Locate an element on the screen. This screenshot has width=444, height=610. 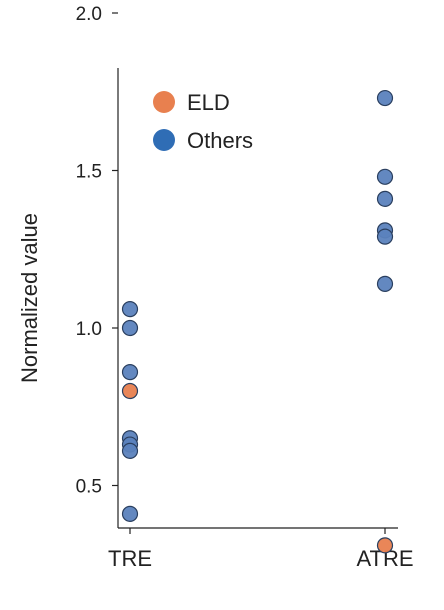
y-tick-label: 2.0 is located at coordinates (89, 14).